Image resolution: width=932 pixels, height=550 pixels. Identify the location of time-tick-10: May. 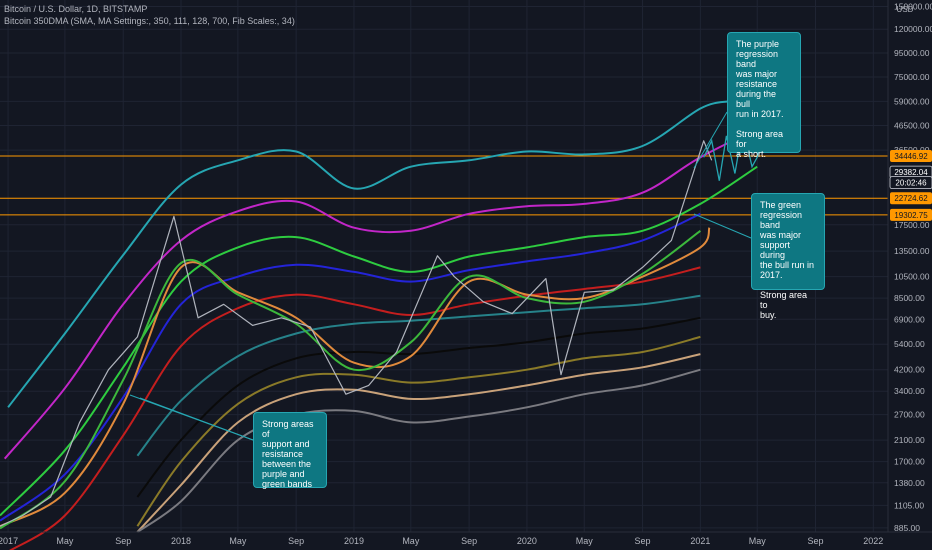
(585, 541).